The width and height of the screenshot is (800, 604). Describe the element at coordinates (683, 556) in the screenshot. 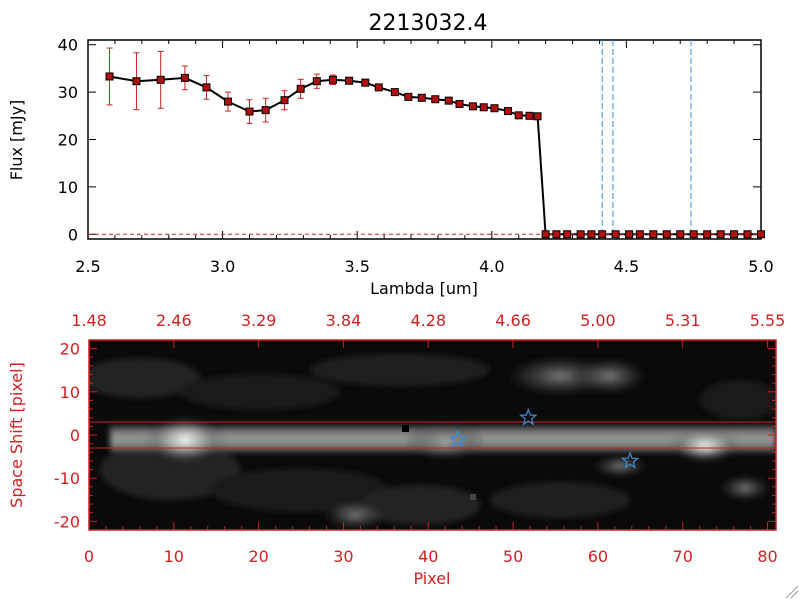

I see `pixel-tick-label: 70` at that location.